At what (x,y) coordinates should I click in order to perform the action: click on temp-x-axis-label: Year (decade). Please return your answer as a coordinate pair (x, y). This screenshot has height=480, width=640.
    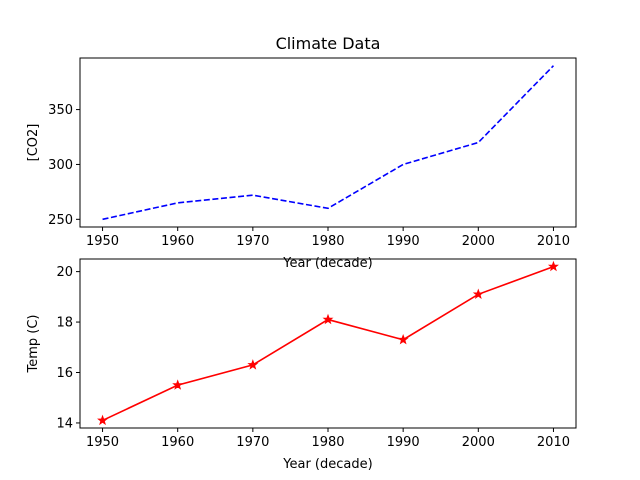
    Looking at the image, I should click on (327, 464).